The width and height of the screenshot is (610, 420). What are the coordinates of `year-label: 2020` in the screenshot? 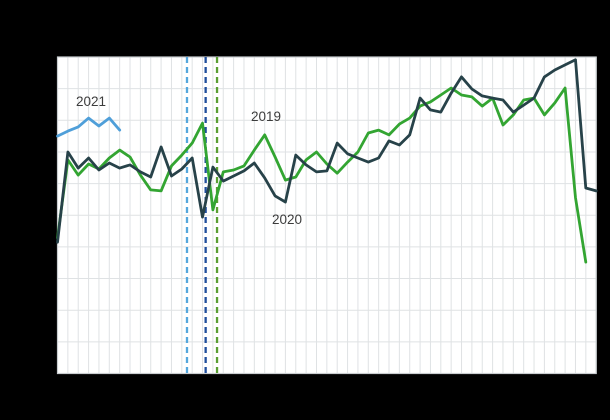 It's located at (287, 219).